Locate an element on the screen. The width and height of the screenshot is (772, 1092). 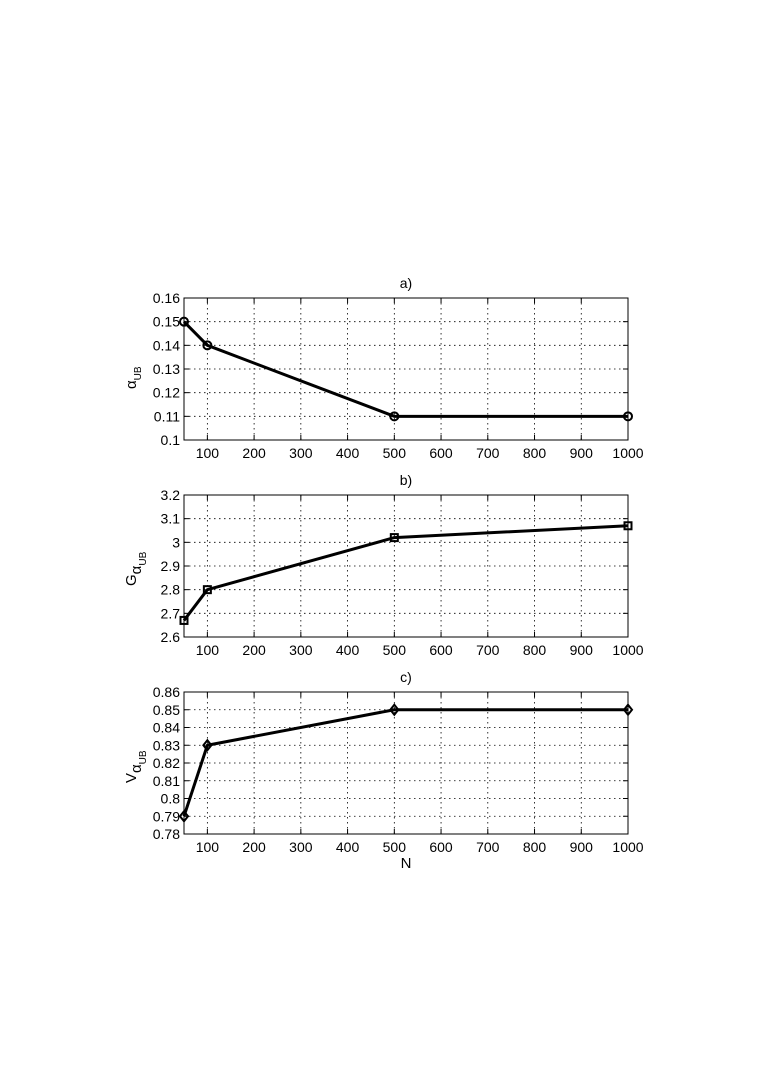
y-tick-label: 3.2 is located at coordinates (171, 495).